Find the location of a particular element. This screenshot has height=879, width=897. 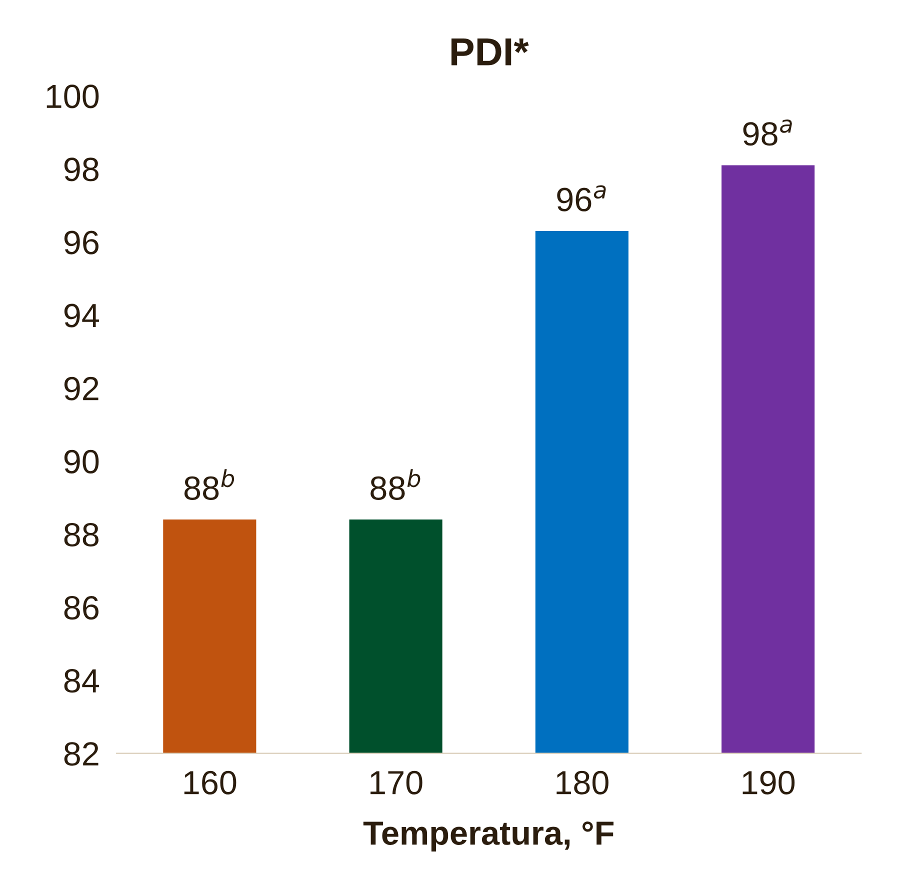

y-tick-label: 92 is located at coordinates (81, 388).